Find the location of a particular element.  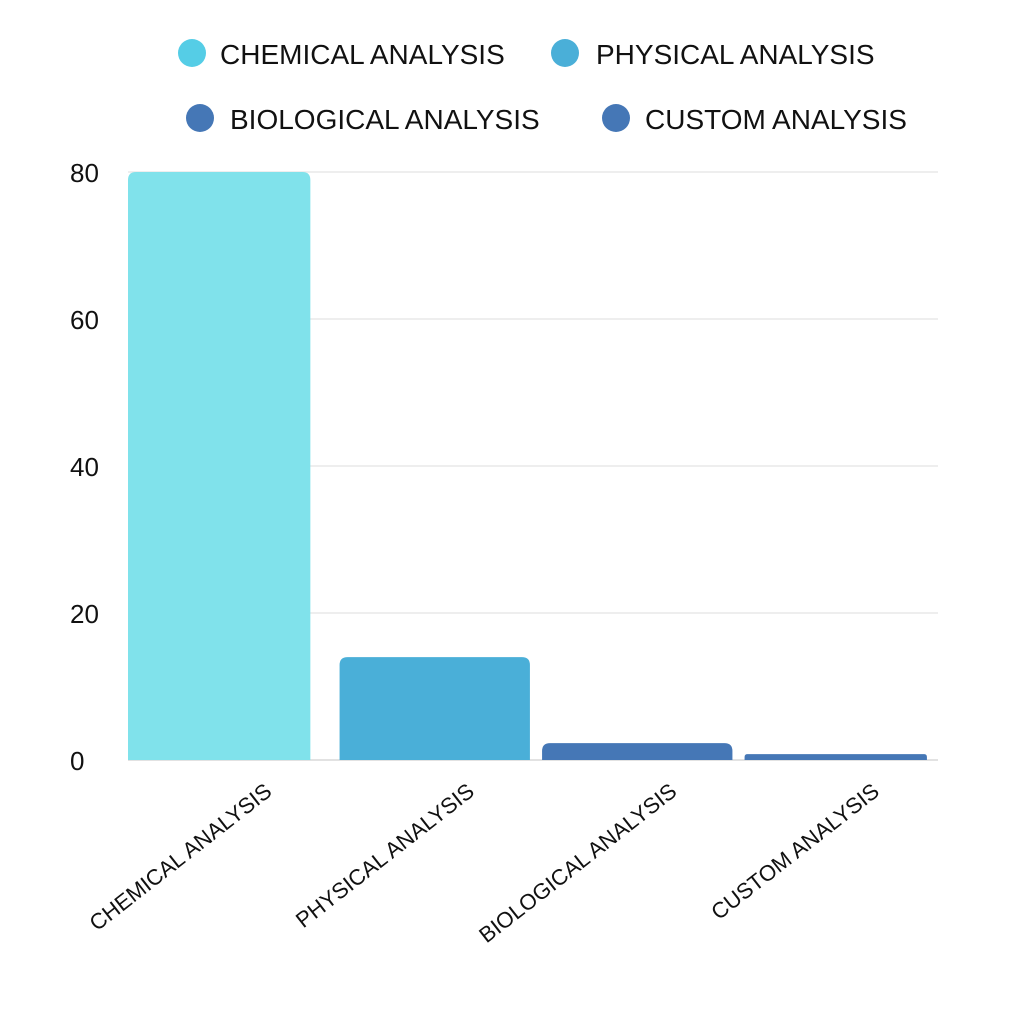

bar-physical-analysis is located at coordinates (434, 708).